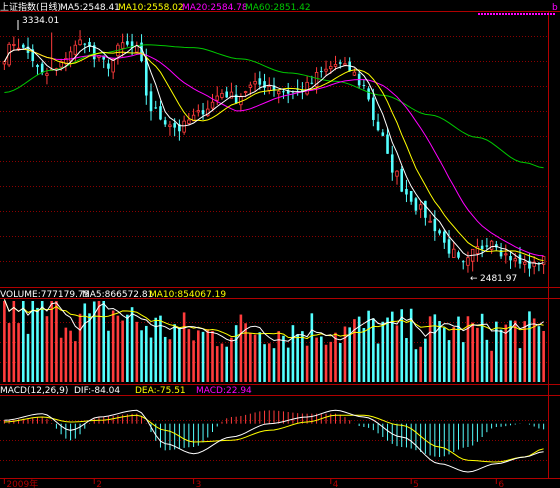 Image resolution: width=560 pixels, height=488 pixels. I want to click on dea-label: DEA:-75.51, so click(160, 391).